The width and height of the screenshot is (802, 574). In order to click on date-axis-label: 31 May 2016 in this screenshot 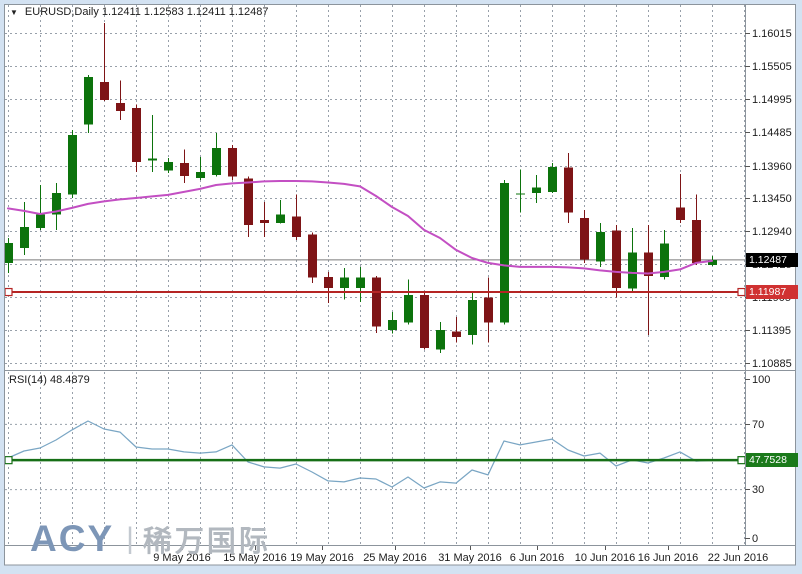, I will do `click(470, 558)`.